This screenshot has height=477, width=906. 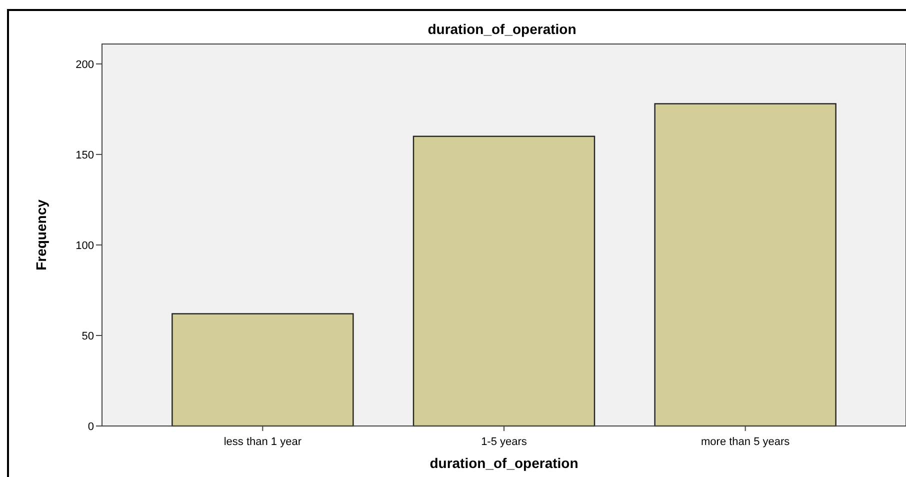 I want to click on x-tick-label: more than 5 years, so click(x=745, y=442).